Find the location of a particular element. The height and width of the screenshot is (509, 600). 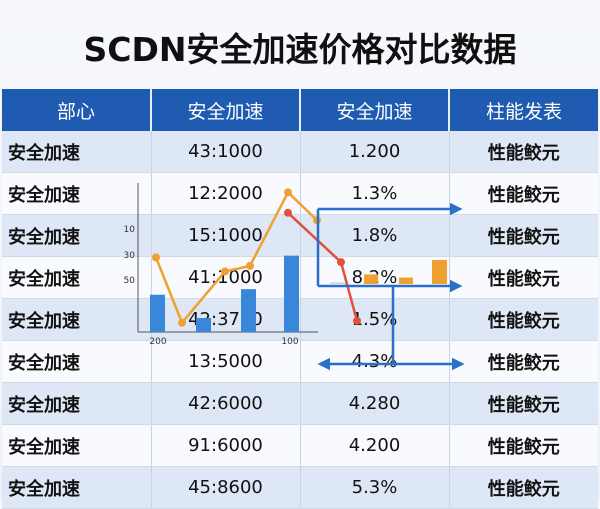

x-tick-label: 200 is located at coordinates (157, 342).